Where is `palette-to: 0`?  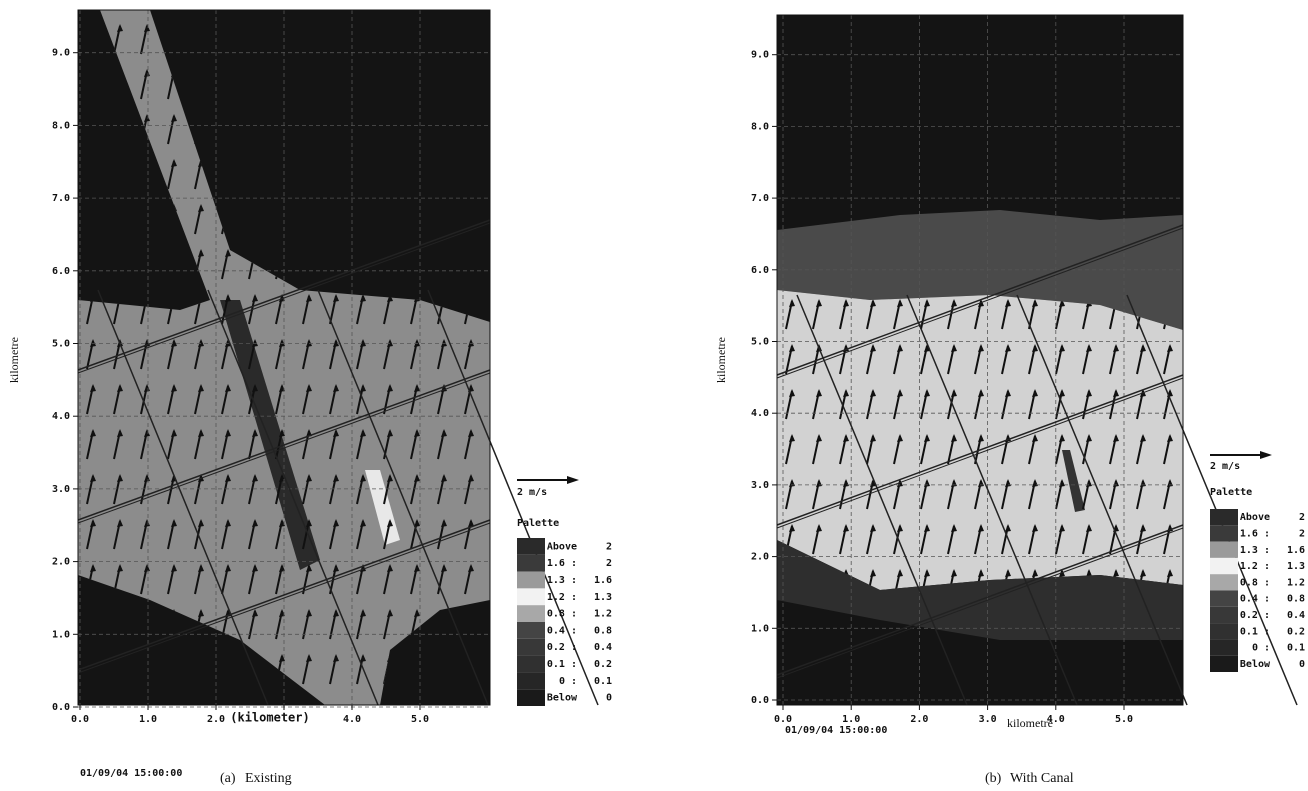 palette-to: 0 is located at coordinates (609, 698).